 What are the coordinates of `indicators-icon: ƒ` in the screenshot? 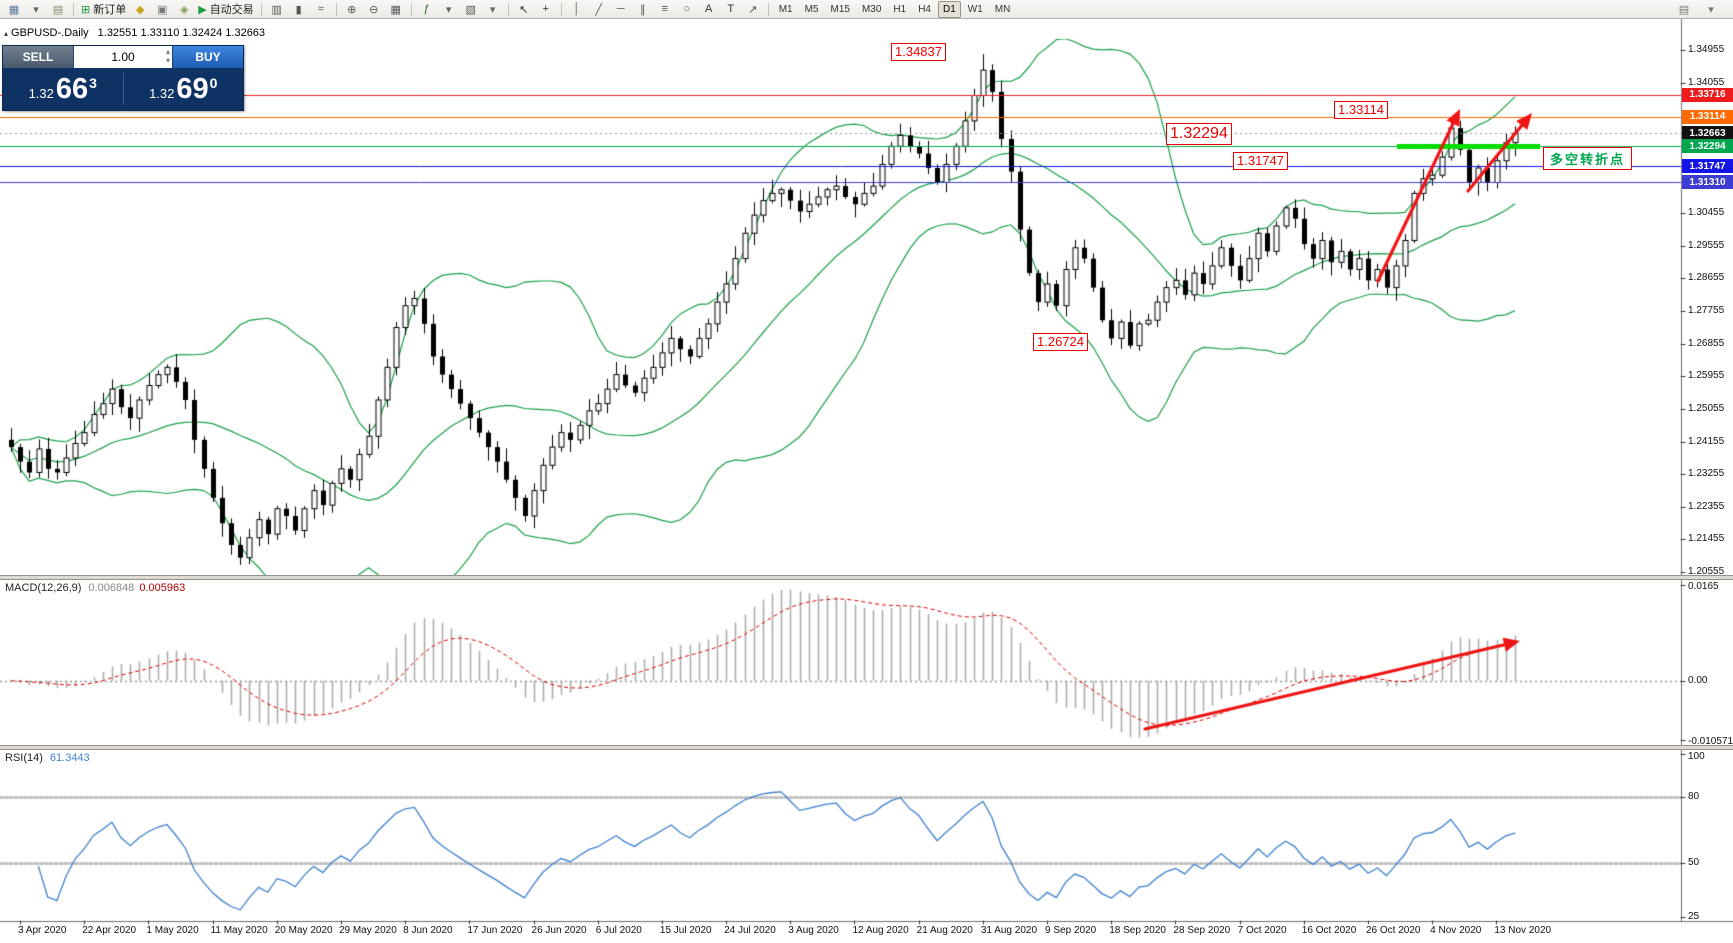 It's located at (427, 9).